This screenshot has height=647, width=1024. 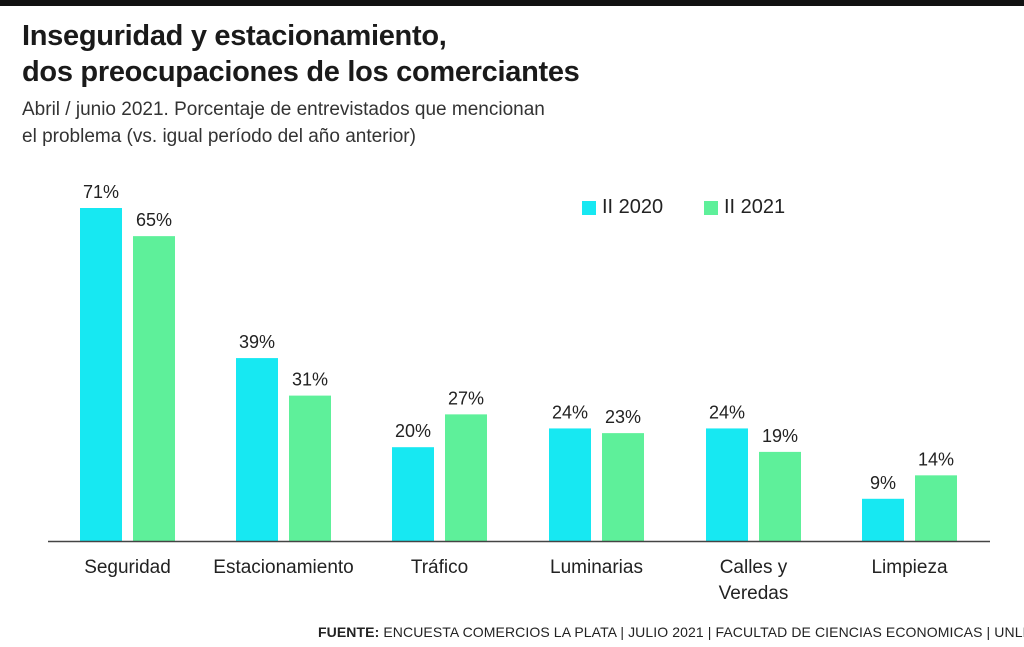 I want to click on data-label-2021-3: 23%, so click(x=623, y=417).